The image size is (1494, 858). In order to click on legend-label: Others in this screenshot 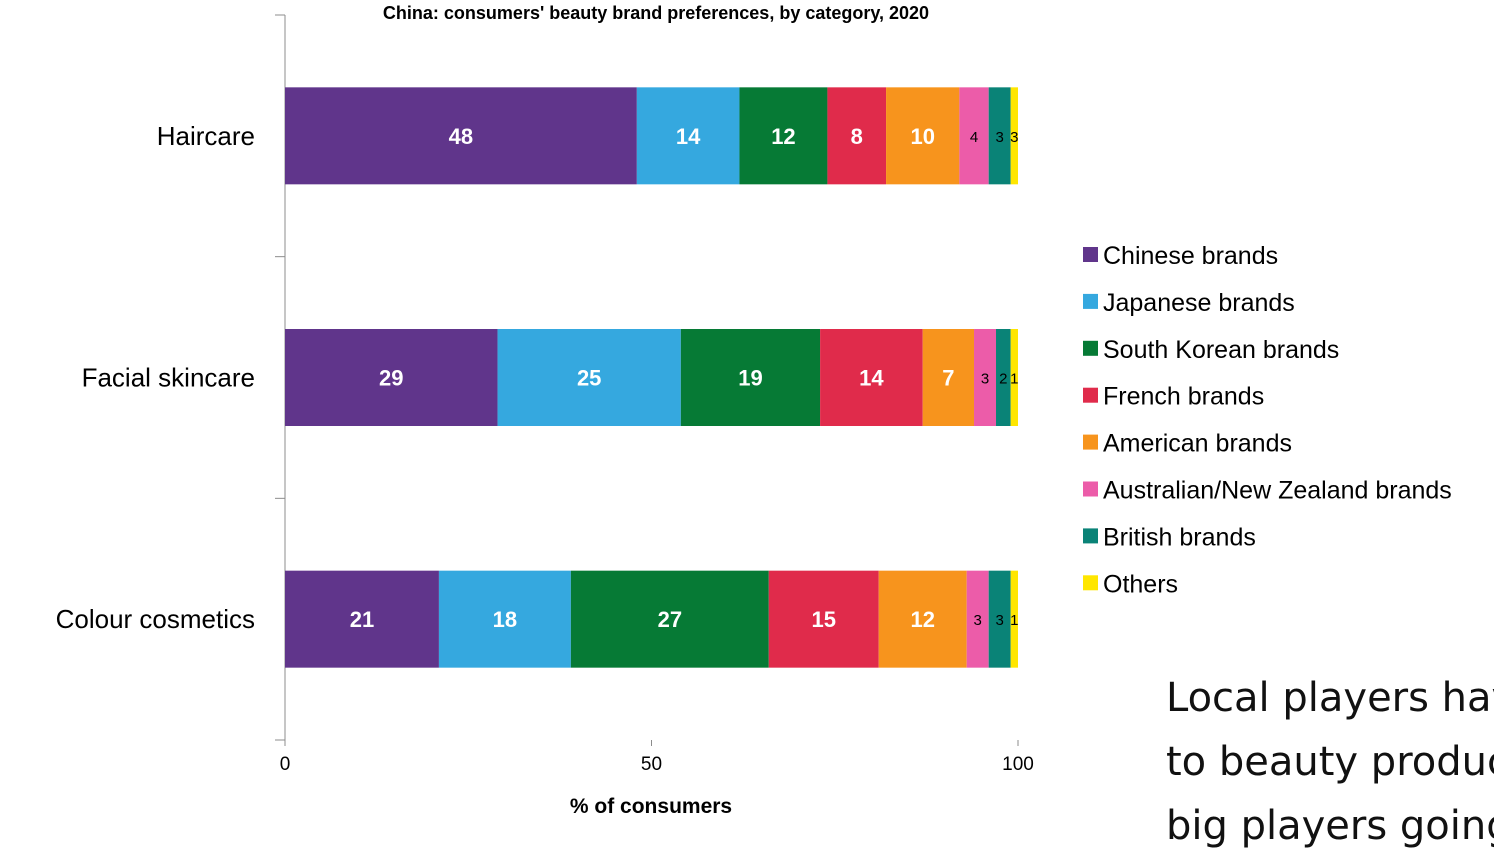, I will do `click(1140, 584)`.